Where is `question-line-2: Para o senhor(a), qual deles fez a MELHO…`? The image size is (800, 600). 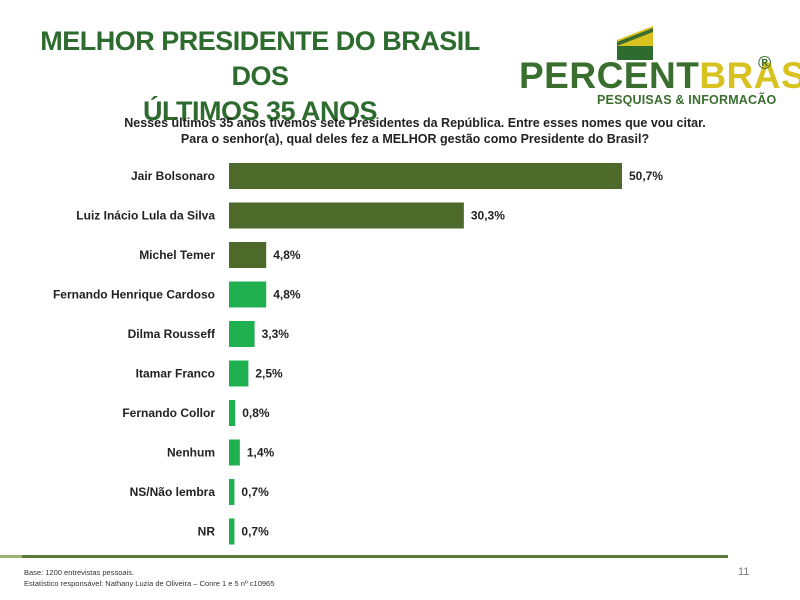
question-line-2: Para o senhor(a), qual deles fez a MELHO… is located at coordinates (415, 139).